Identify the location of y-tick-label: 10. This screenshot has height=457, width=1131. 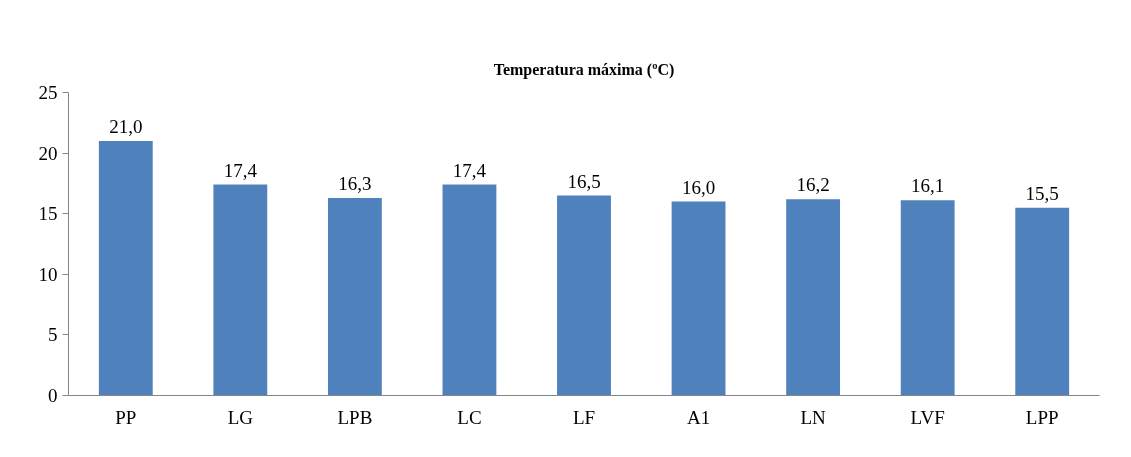
(48, 274).